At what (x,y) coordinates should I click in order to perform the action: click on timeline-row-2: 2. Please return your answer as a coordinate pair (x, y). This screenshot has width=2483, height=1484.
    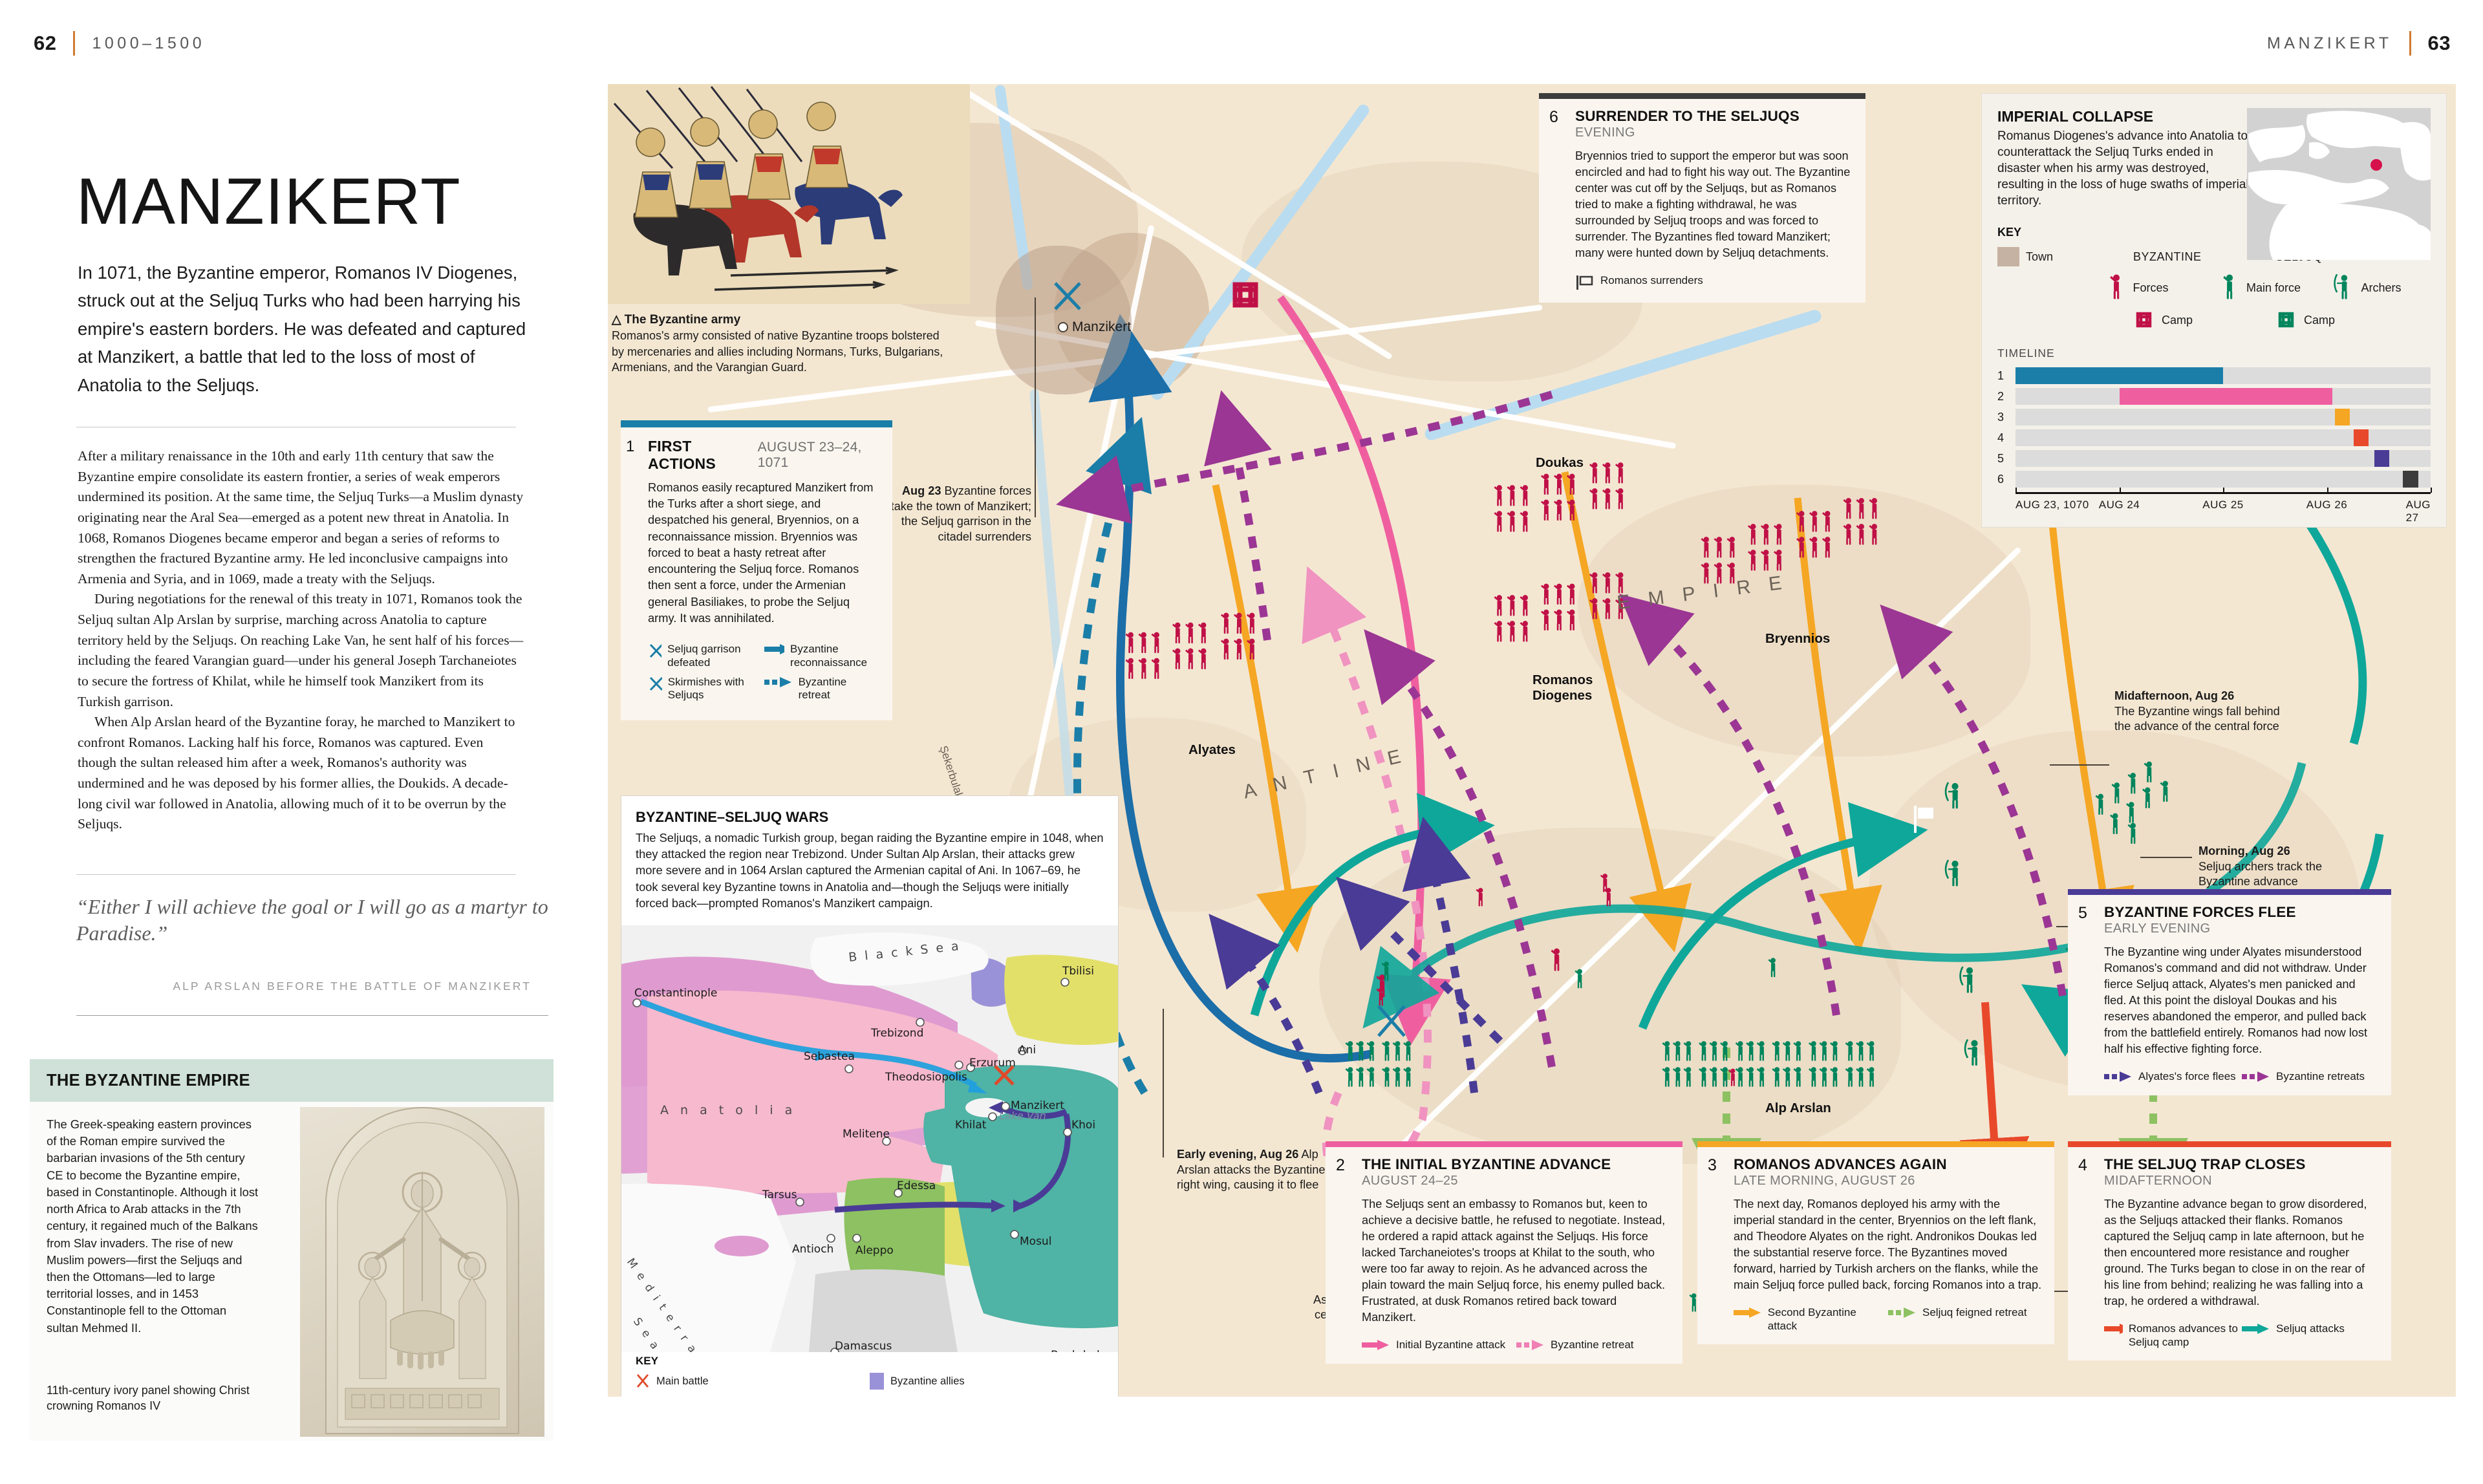
    Looking at the image, I should click on (2214, 396).